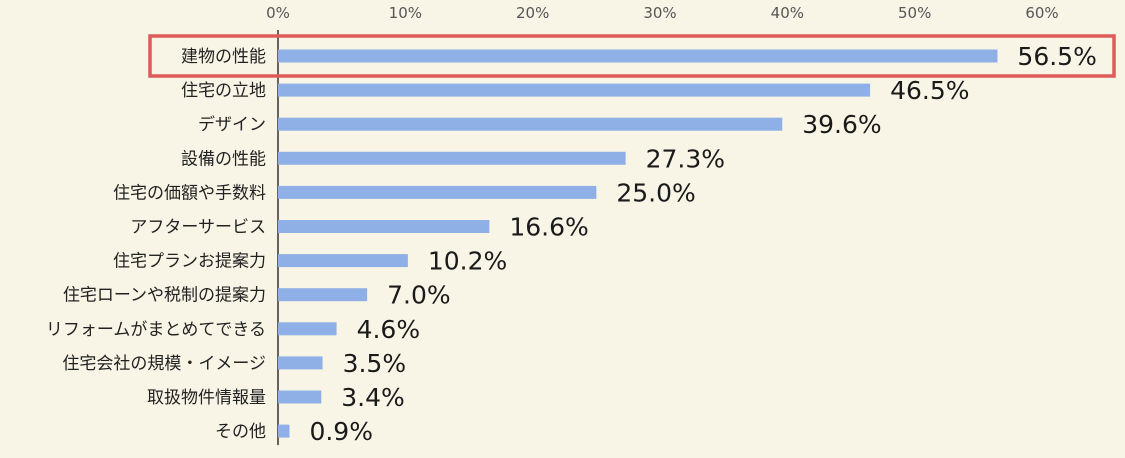 This screenshot has height=458, width=1125. I want to click on x-axis-ticks: 0% 10% 20% 30% 40% 50% 60%, so click(662, 13).